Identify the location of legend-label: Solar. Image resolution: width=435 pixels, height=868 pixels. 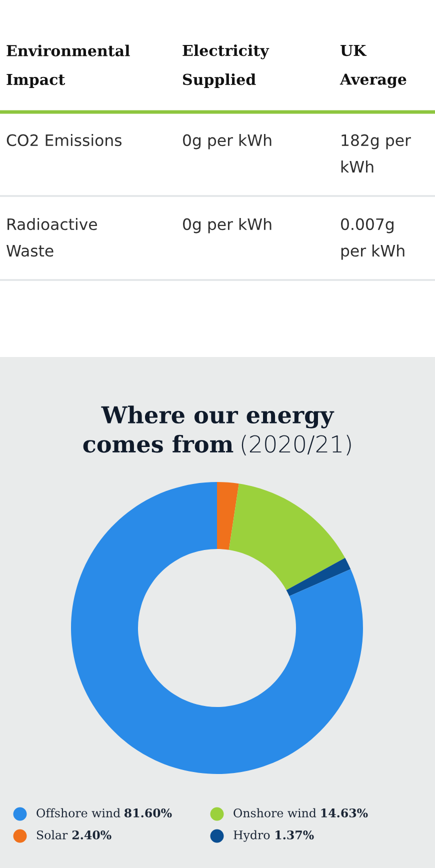
(52, 835).